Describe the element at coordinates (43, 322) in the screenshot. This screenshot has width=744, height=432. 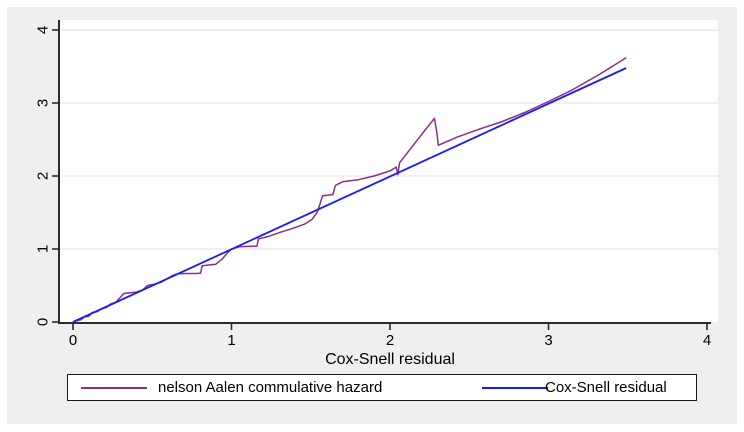
I see `y-tick-label-0: 0` at that location.